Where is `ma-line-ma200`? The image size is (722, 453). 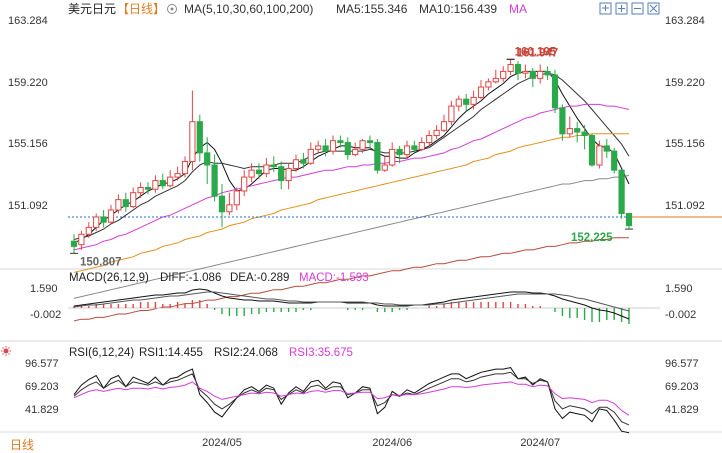
ma-line-ma200 is located at coordinates (351, 279).